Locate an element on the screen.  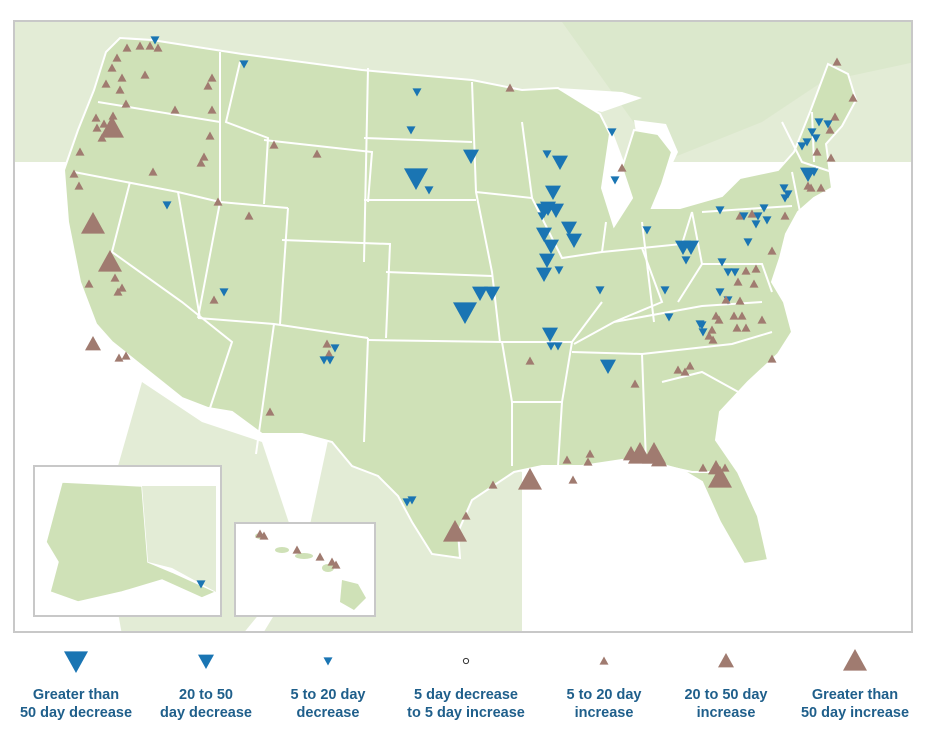
marker-no-change is located at coordinates (466, 661).